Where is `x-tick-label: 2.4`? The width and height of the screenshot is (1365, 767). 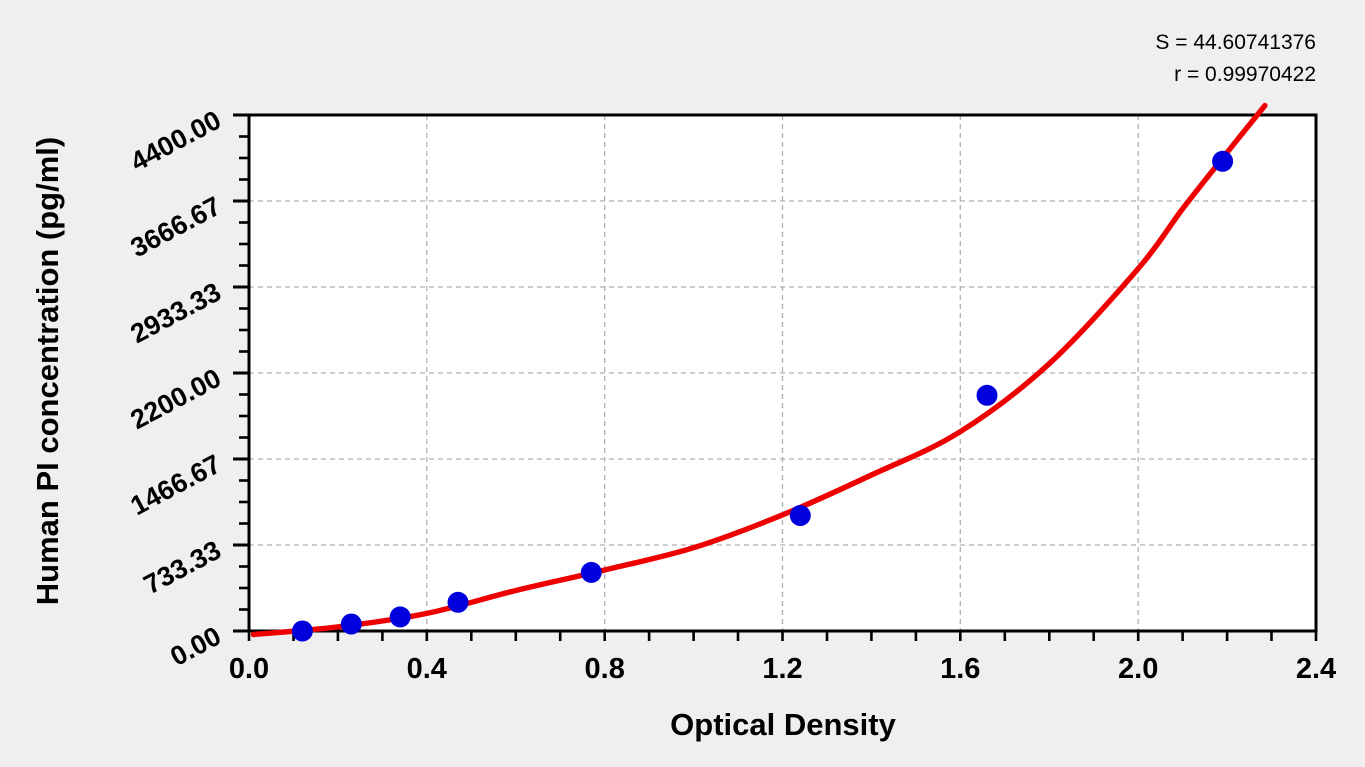 x-tick-label: 2.4 is located at coordinates (1316, 669).